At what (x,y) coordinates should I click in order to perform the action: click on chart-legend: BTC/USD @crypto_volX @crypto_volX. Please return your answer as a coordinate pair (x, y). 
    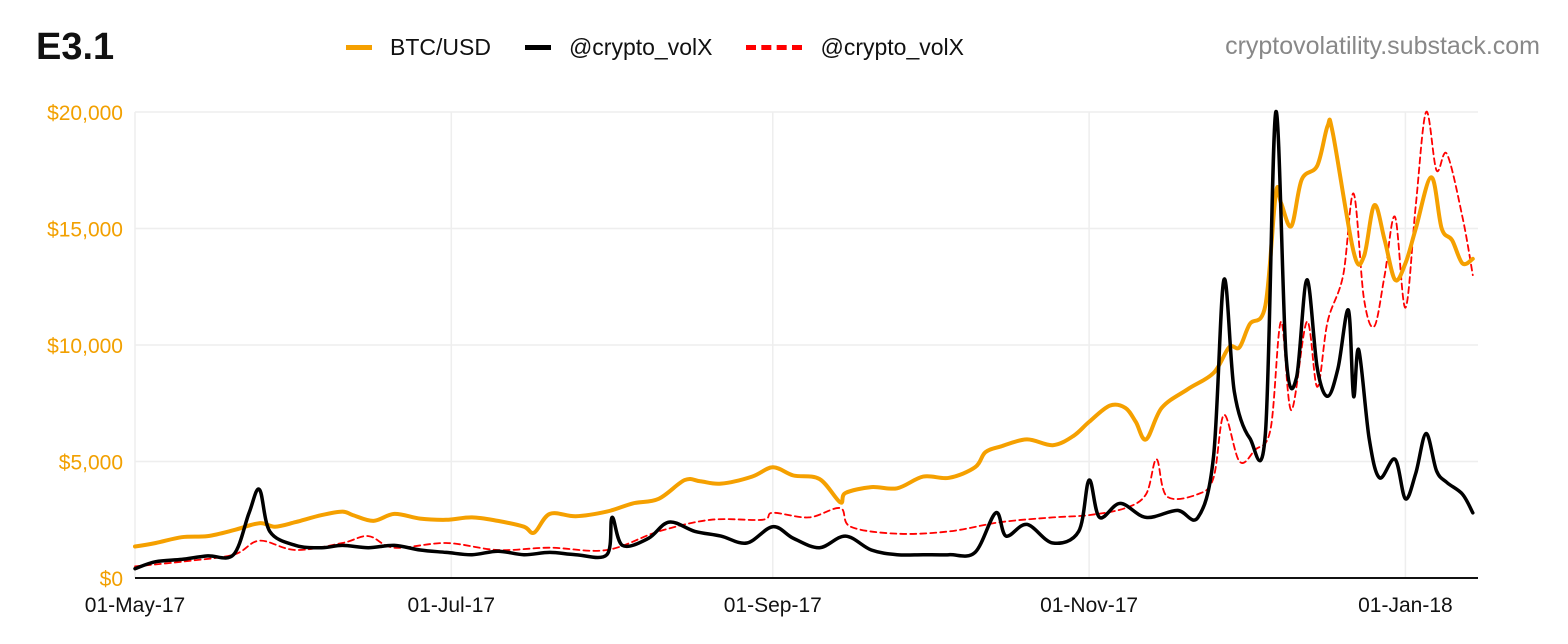
    Looking at the image, I should click on (672, 47).